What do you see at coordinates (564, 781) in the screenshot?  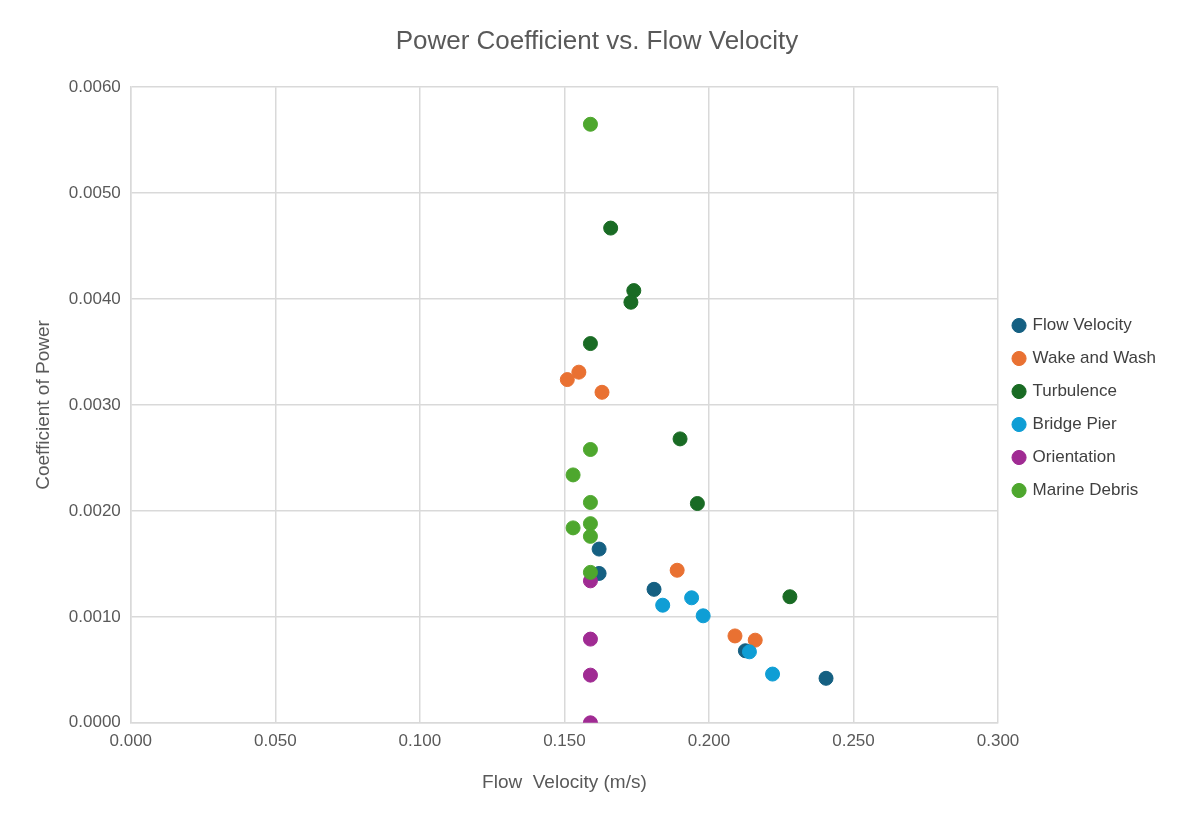 I see `x-axis-title: Flow Velocity (m/s)` at bounding box center [564, 781].